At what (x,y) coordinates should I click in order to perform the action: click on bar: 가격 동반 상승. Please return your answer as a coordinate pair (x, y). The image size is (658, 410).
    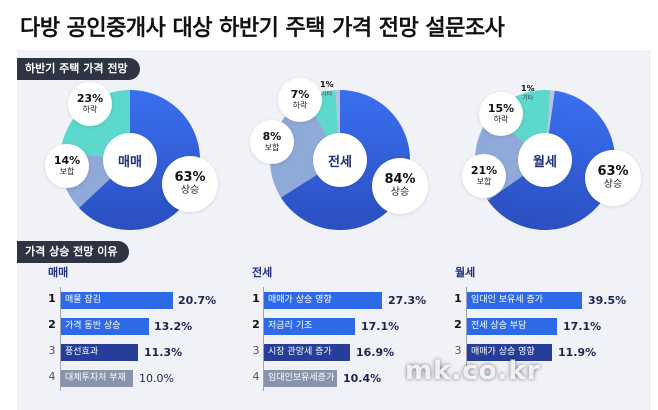
    Looking at the image, I should click on (105, 326).